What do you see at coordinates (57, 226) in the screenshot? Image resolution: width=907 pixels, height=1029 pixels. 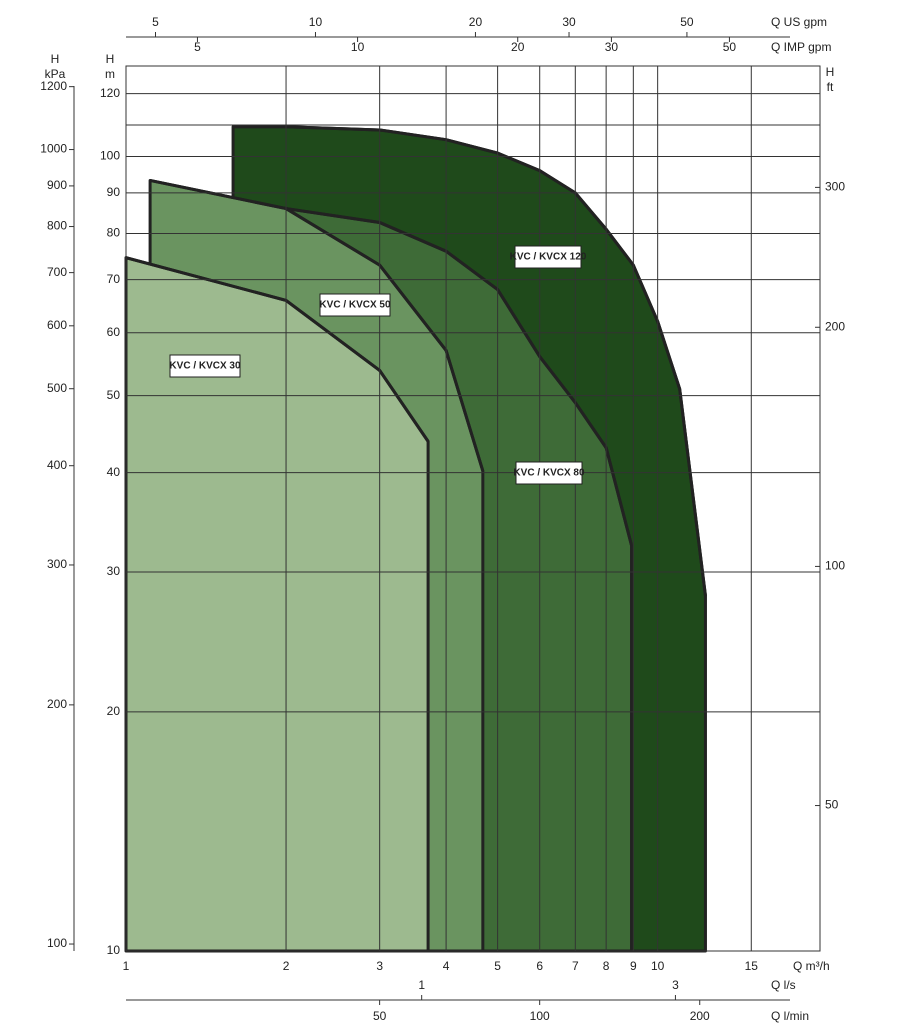 I see `tick-label: 800` at bounding box center [57, 226].